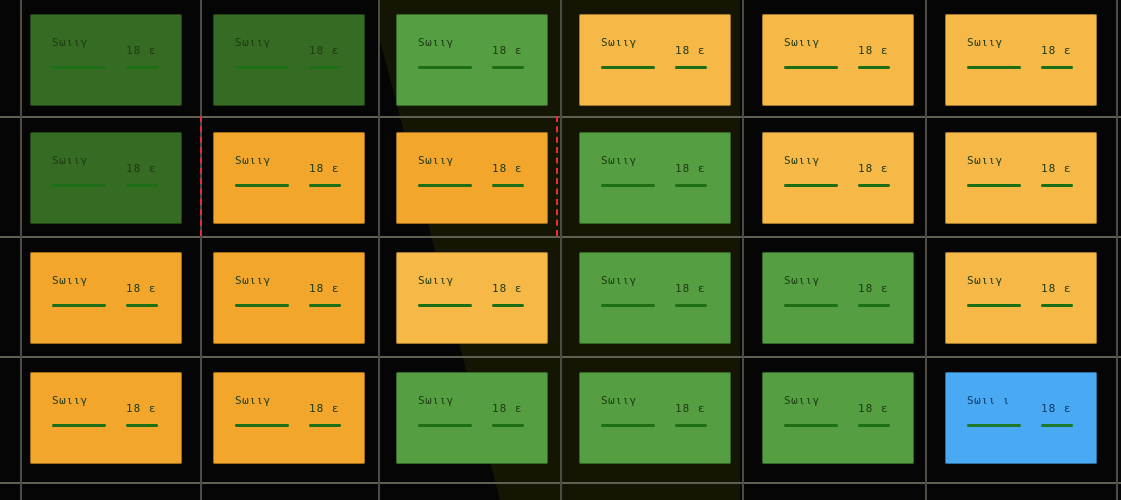 Image resolution: width=1121 pixels, height=500 pixels. Describe the element at coordinates (988, 400) in the screenshot. I see `tile-label: Sωιι ι` at that location.